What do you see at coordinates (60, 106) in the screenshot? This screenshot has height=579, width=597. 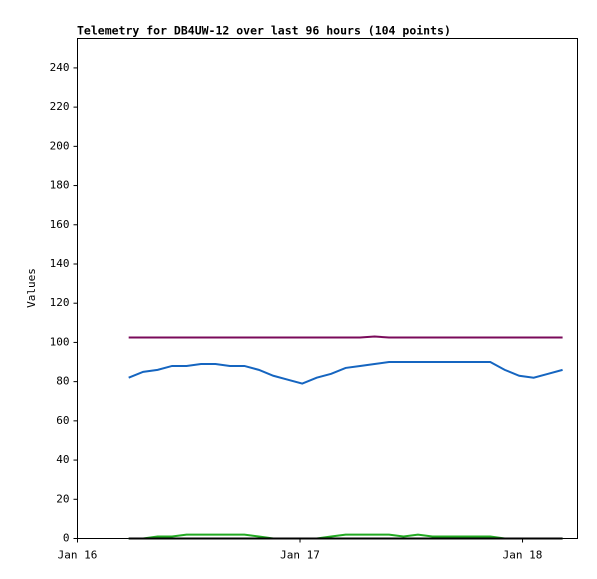 I see `y-tick-label: 220` at bounding box center [60, 106].